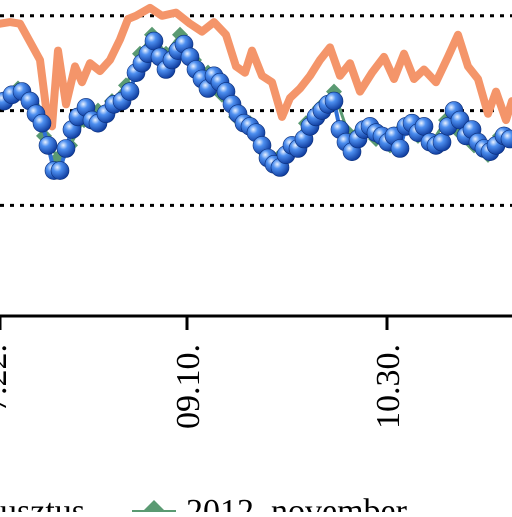 The height and width of the screenshot is (517, 512). What do you see at coordinates (188, 386) in the screenshot?
I see `x-tick-label-0: 09.10.` at bounding box center [188, 386].